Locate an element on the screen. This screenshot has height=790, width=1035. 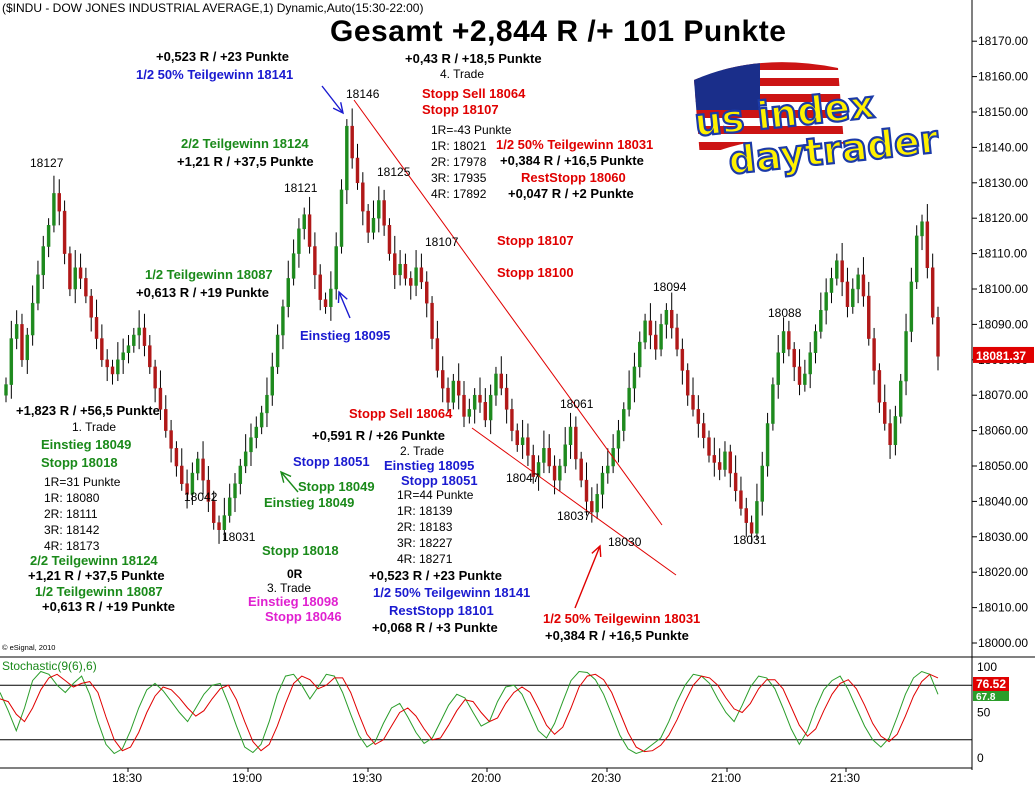
trade4-target: 3R: 17935 is located at coordinates (459, 178).